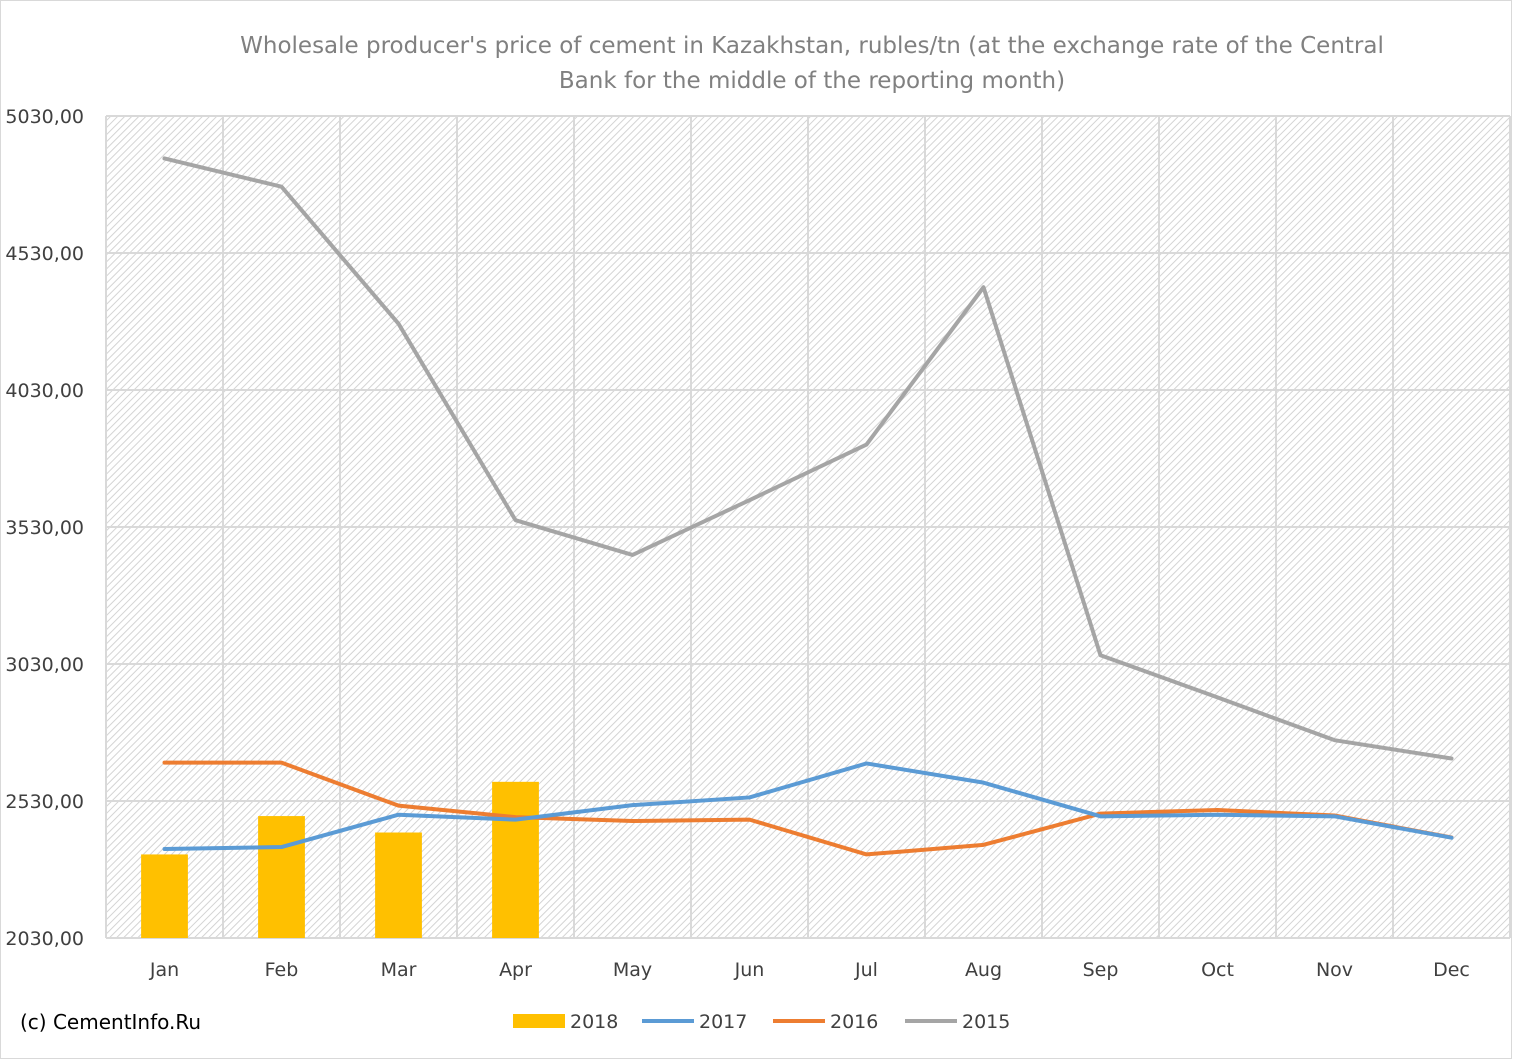  I want to click on y-tick-label: 4030,00, so click(44, 391).